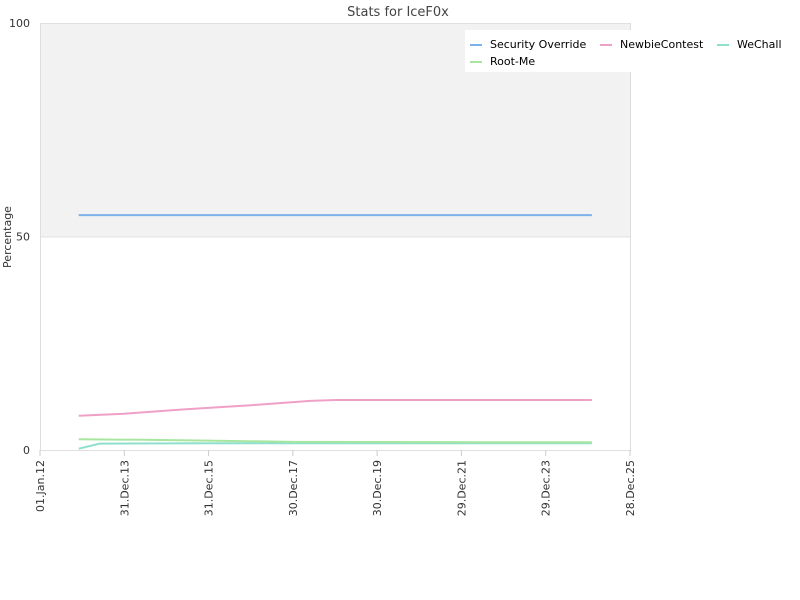  I want to click on chart-title: Stats for IceF0x, so click(398, 12).